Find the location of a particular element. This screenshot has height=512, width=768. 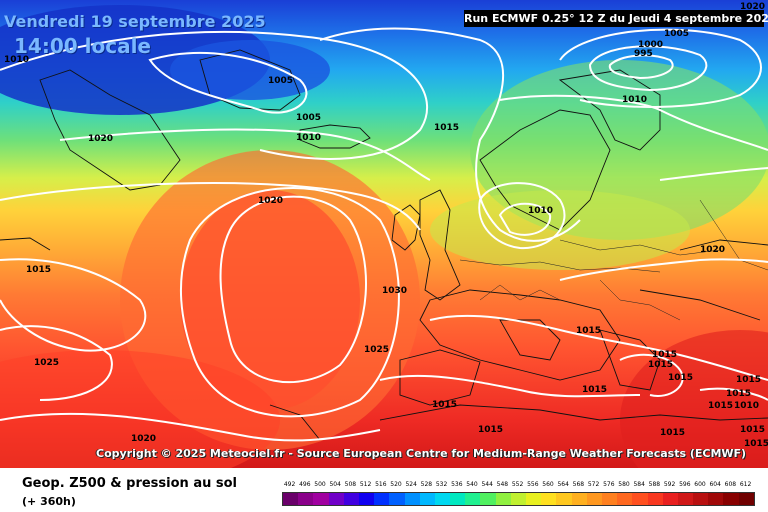

scale-label: 612 is located at coordinates (745, 484).